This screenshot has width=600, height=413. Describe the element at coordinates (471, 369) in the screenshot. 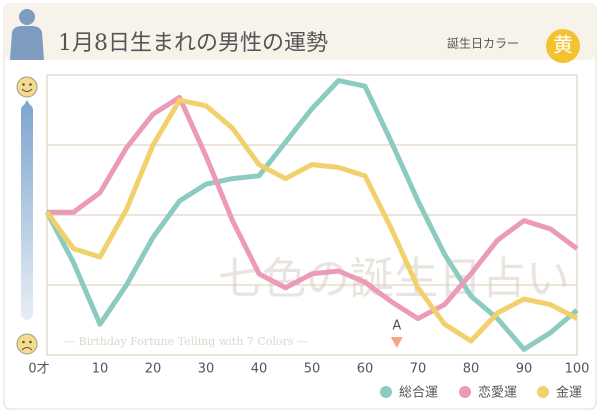

I see `x-tick-label: 80` at that location.